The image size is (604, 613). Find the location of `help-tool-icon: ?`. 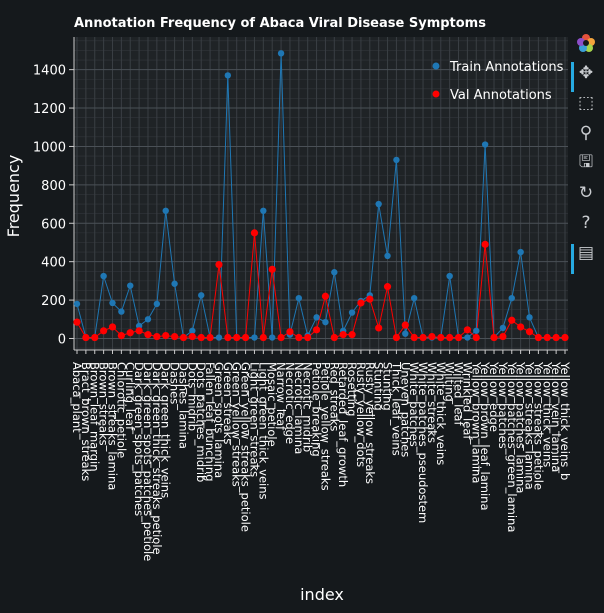

help-tool-icon: ? is located at coordinates (586, 223).